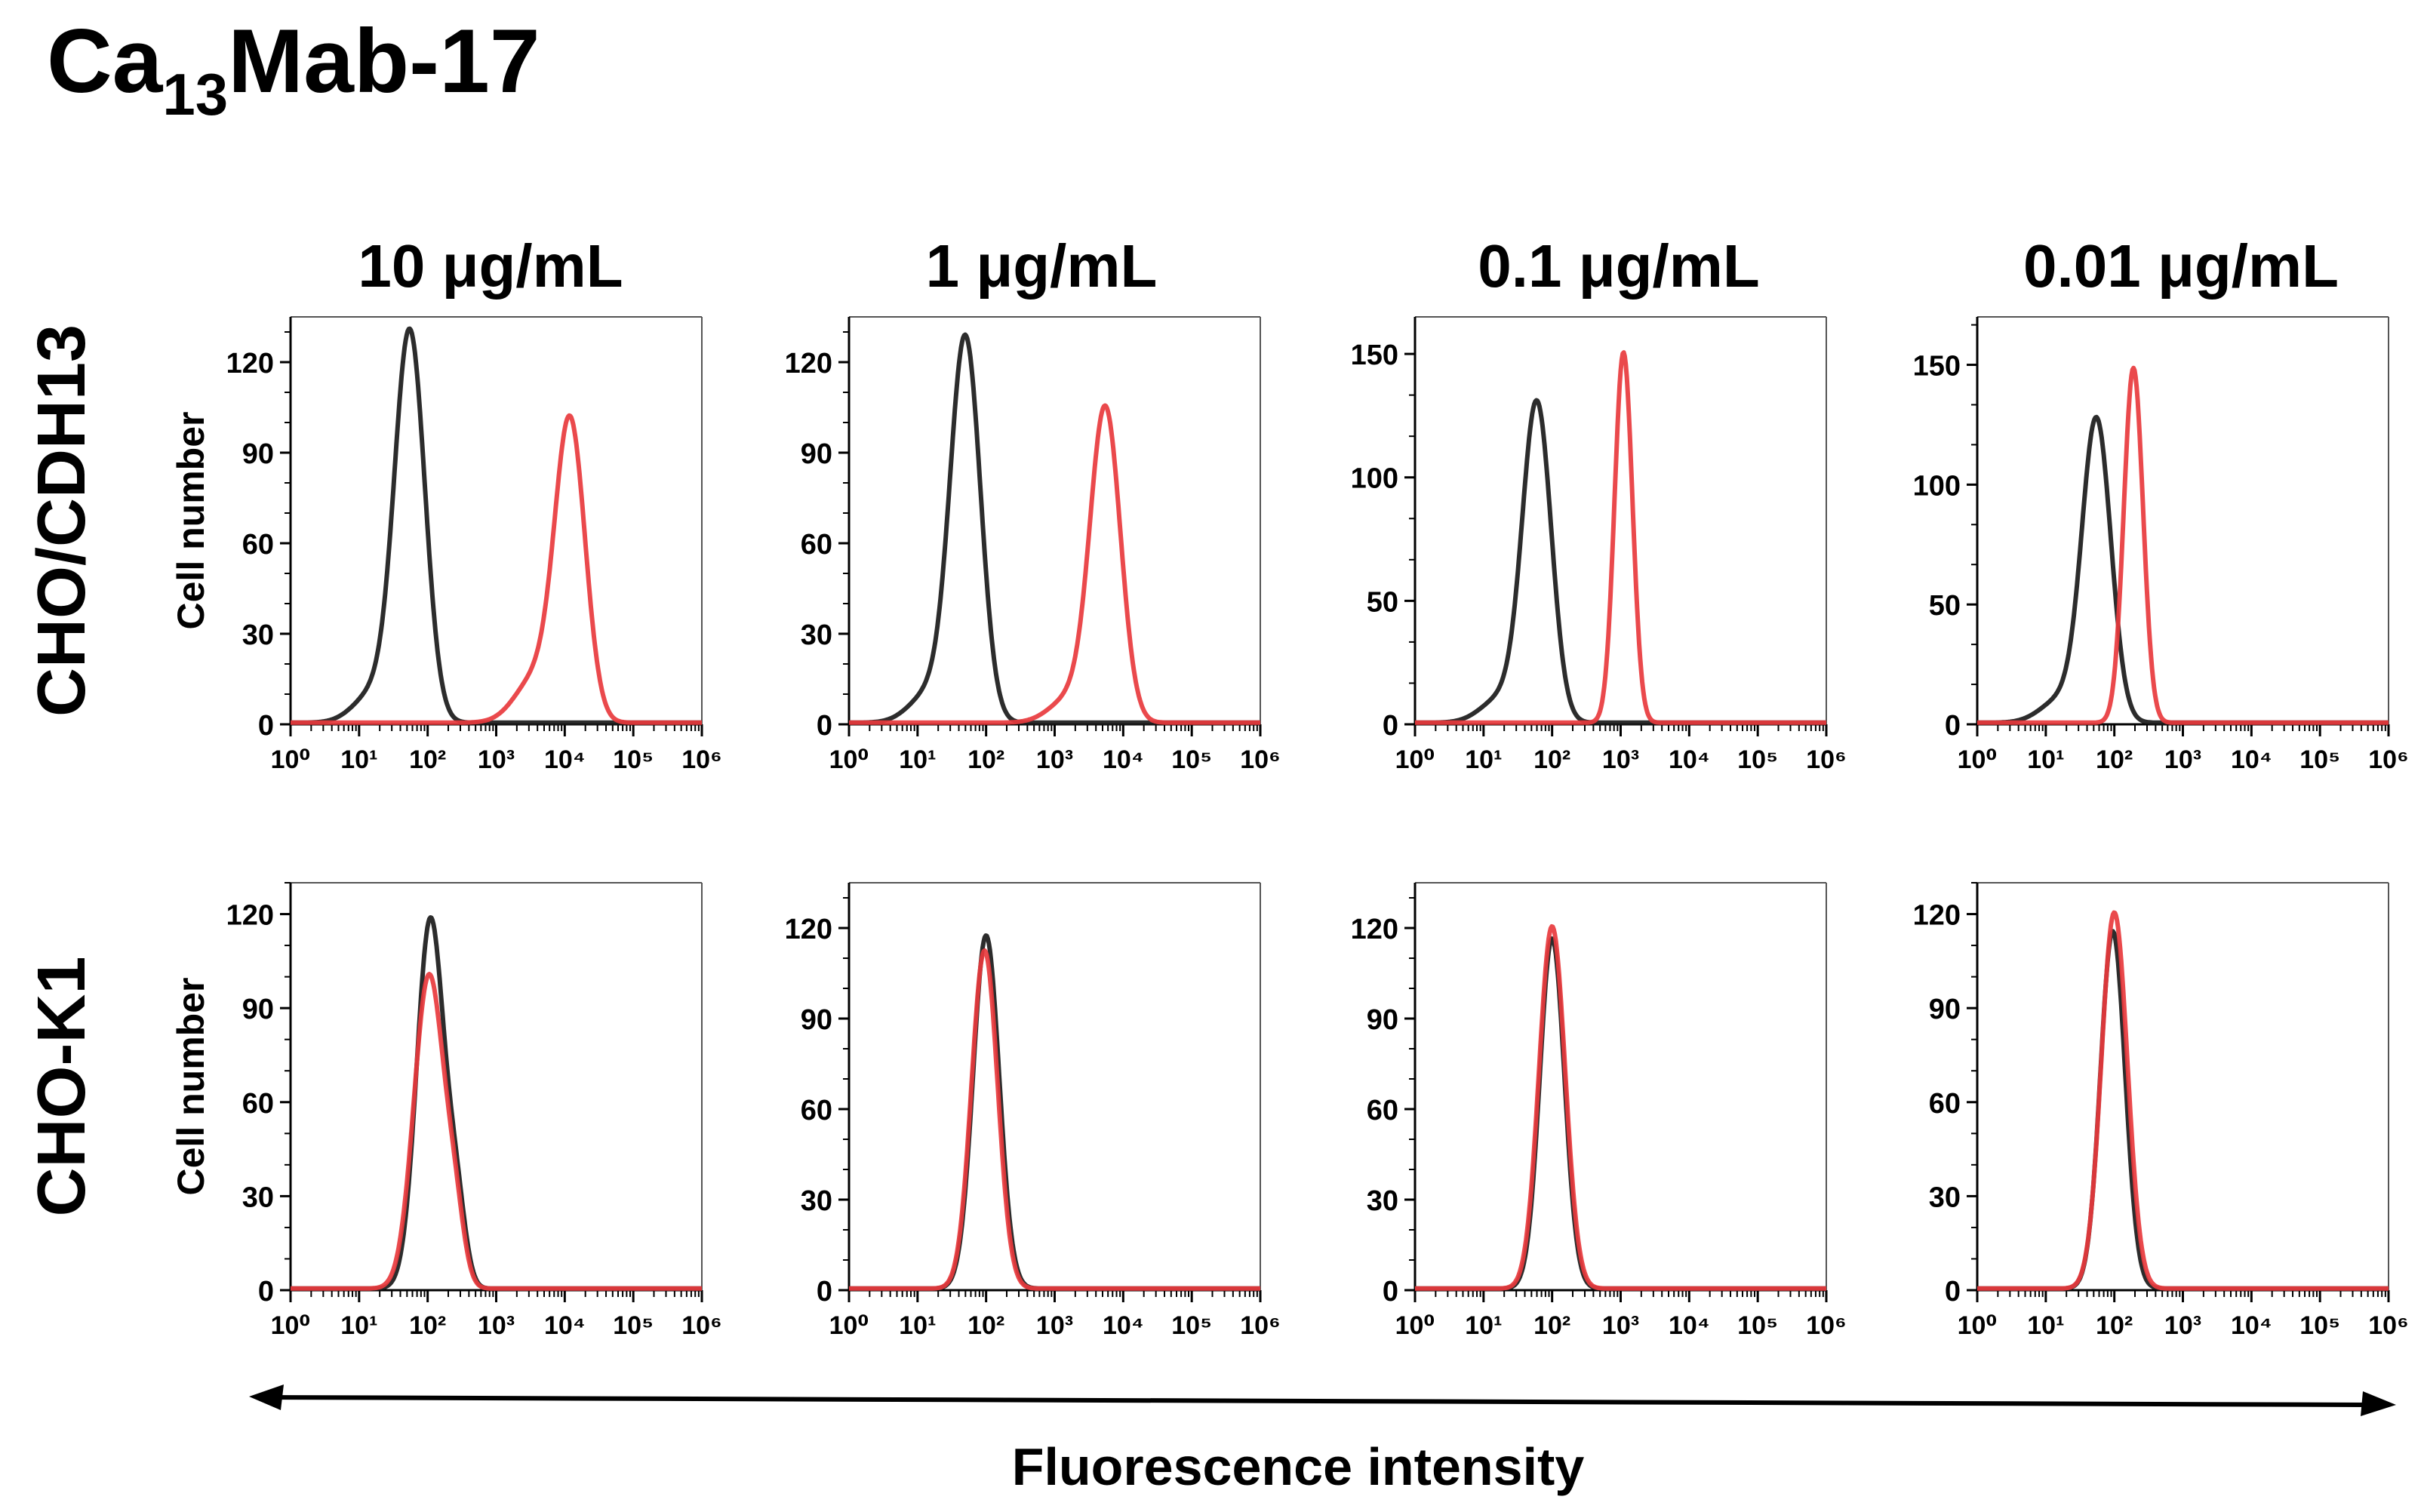  What do you see at coordinates (62, 1086) in the screenshot?
I see `row-title: CHO-K1` at bounding box center [62, 1086].